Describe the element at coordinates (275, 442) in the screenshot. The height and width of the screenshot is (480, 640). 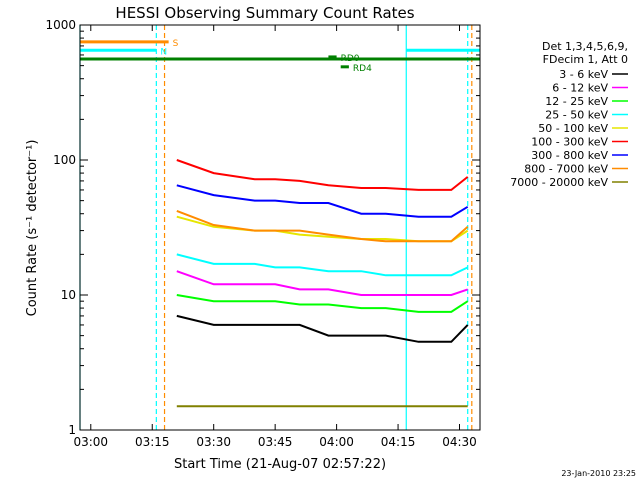
I see `x-tick-label-3: 03:45` at that location.